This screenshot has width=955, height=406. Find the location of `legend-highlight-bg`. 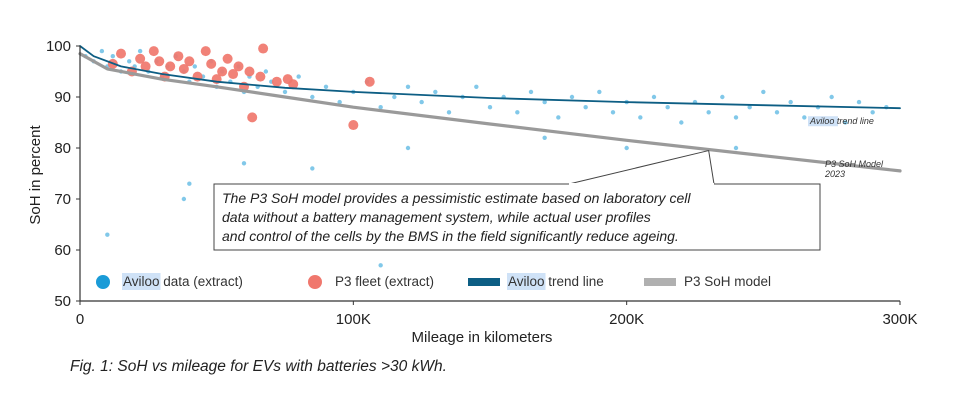

legend-highlight-bg is located at coordinates (526, 281).